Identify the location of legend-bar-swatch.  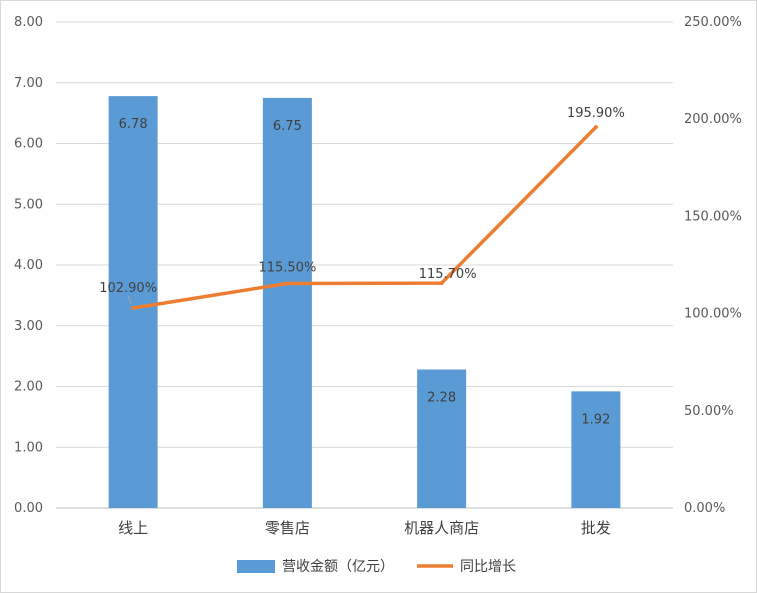
(256, 566).